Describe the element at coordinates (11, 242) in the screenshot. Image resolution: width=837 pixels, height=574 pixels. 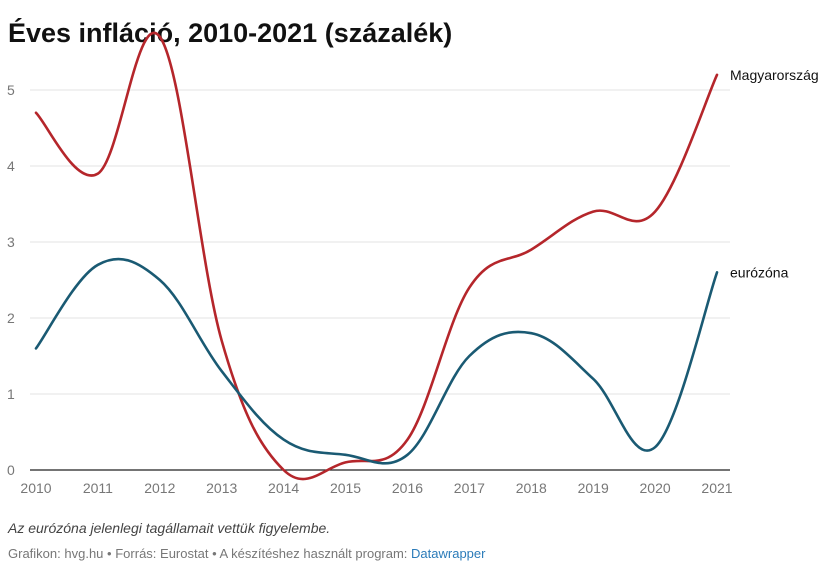
I see `y-tick-label: 3` at that location.